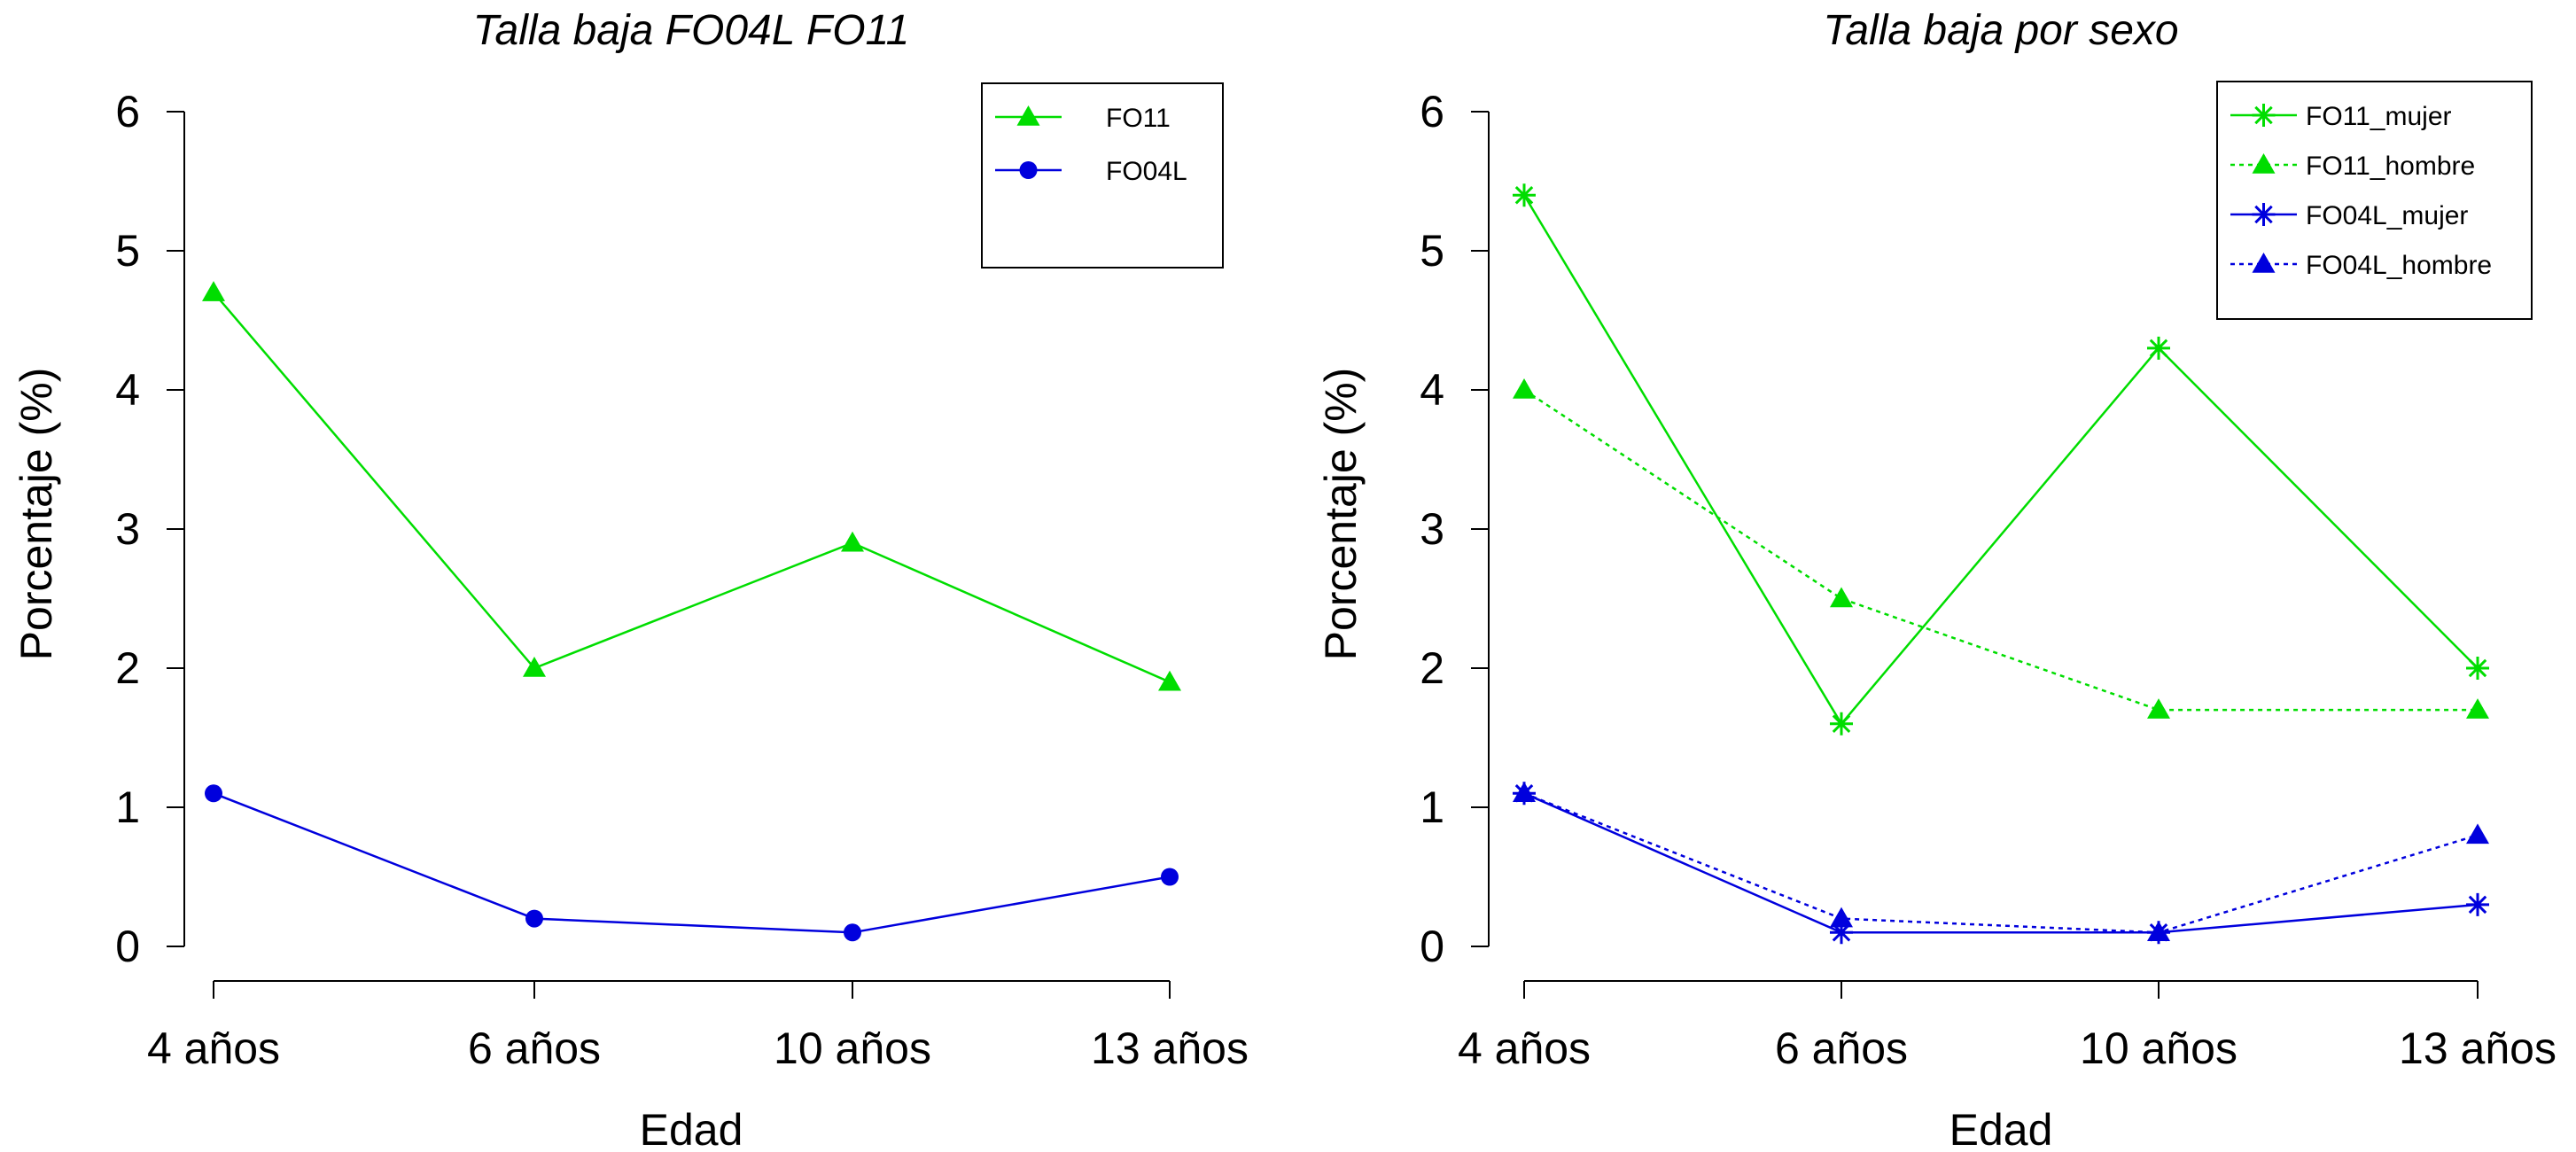 This screenshot has width=2576, height=1152. What do you see at coordinates (2390, 167) in the screenshot?
I see `legend-label: FO11_hombre` at bounding box center [2390, 167].